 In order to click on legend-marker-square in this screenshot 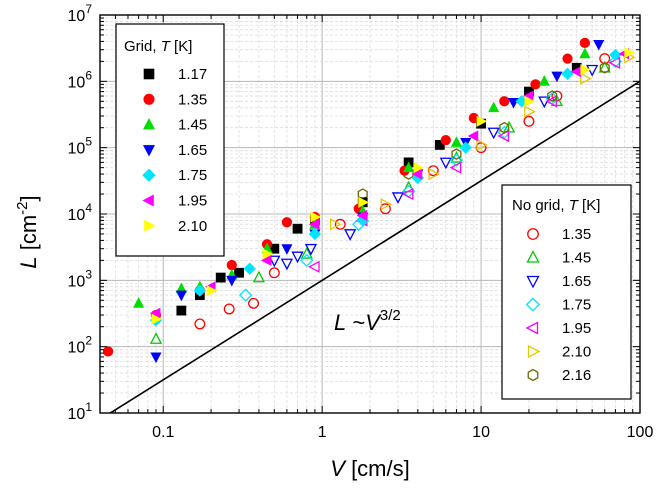, I will do `click(149, 74)`.